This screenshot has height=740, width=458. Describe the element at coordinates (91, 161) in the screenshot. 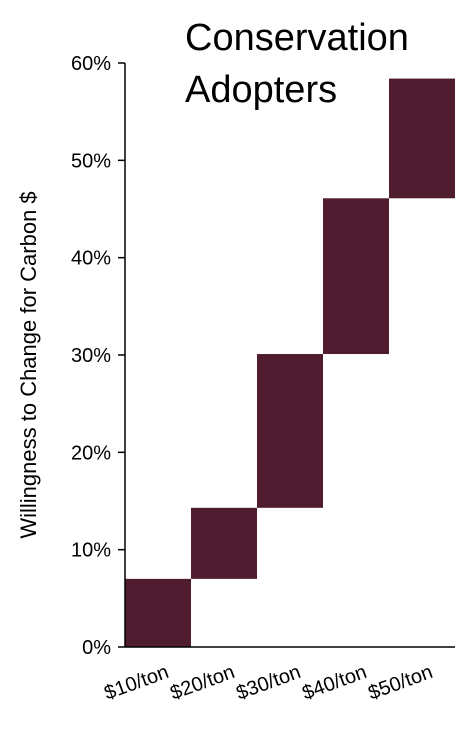

I see `y-tick-label: 50%` at that location.